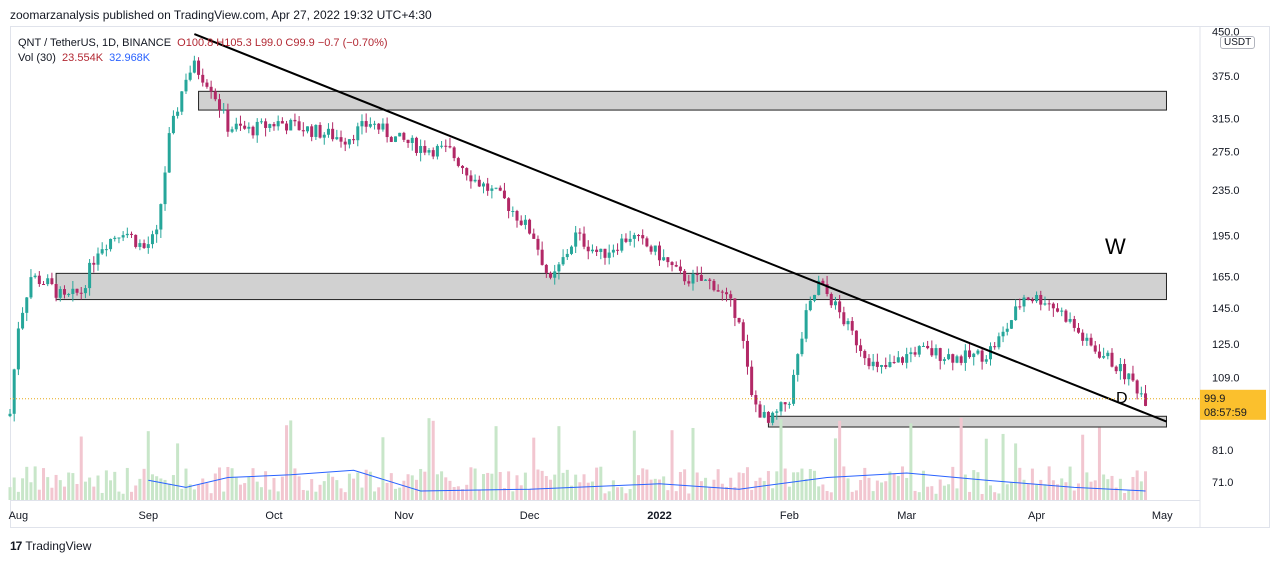 This screenshot has height=563, width=1280. What do you see at coordinates (50, 546) in the screenshot?
I see `tradingview-brand: 17 TradingView` at bounding box center [50, 546].